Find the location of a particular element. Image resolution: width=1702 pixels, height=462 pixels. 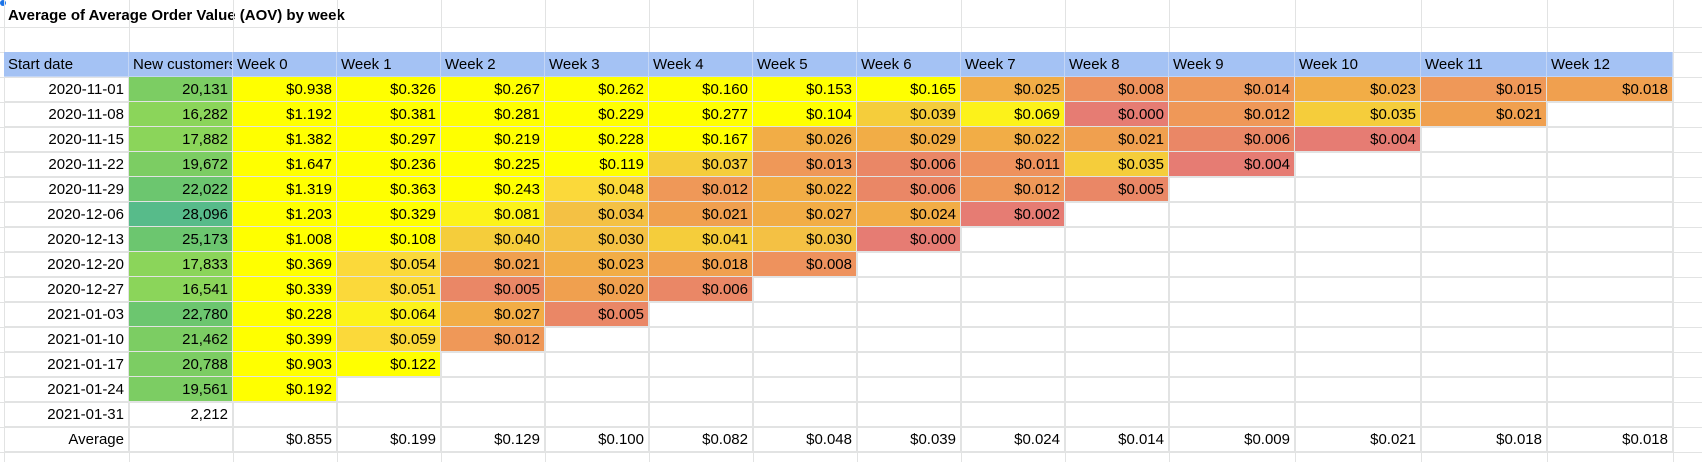

row-start-date: 2020-12-06 is located at coordinates (66, 214).